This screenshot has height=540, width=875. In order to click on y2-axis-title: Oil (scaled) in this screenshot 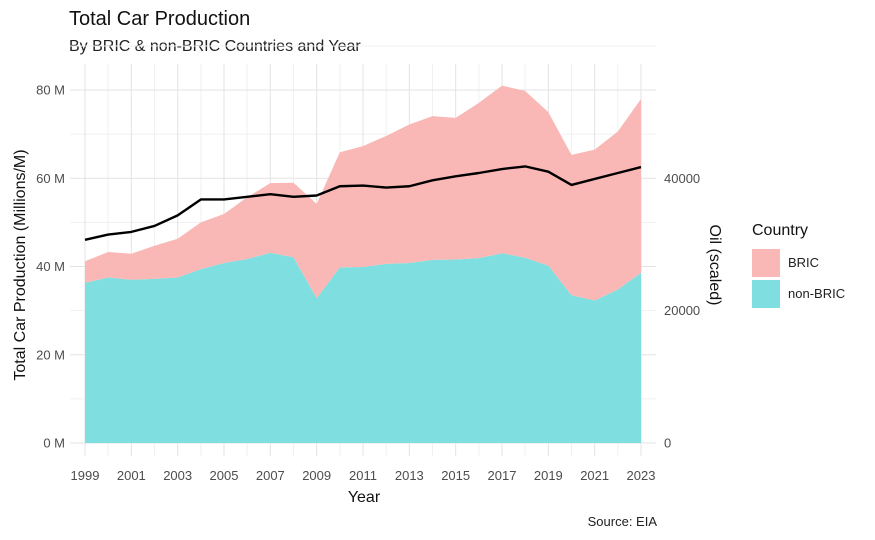, I will do `click(714, 265)`.